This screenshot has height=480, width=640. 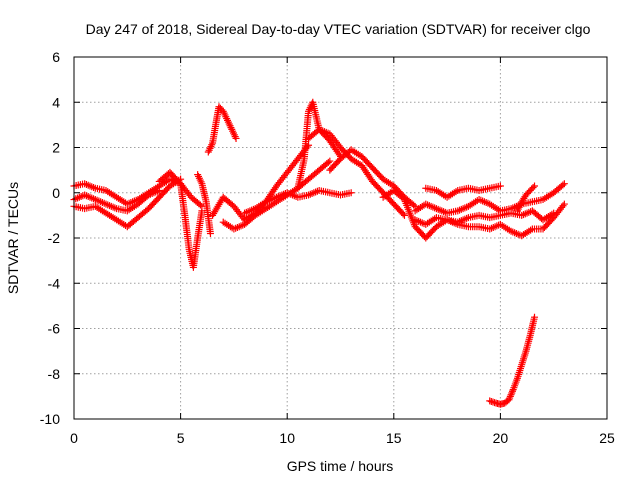 What do you see at coordinates (394, 438) in the screenshot?
I see `x-tick-label: 15` at bounding box center [394, 438].